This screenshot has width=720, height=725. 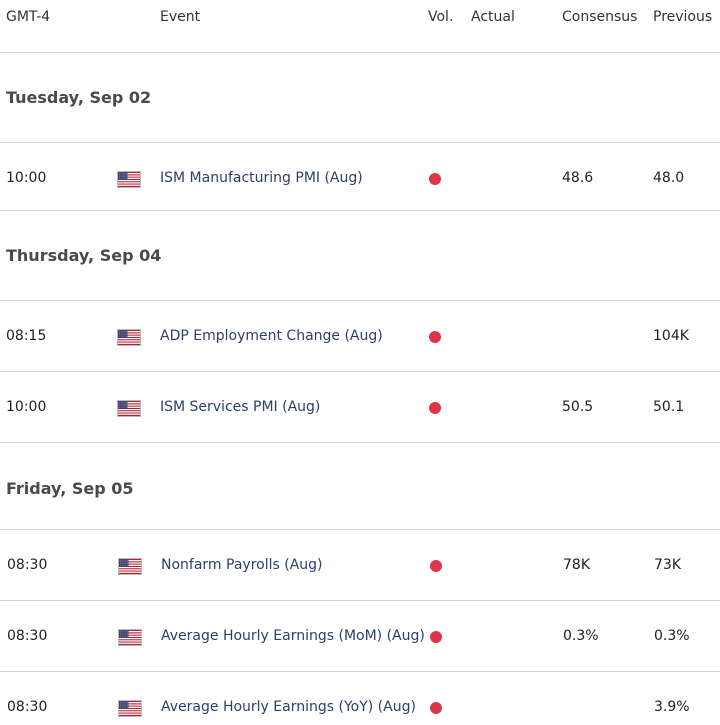 What do you see at coordinates (271, 336) in the screenshot?
I see `event-name: ADP Employment Change (Aug)` at bounding box center [271, 336].